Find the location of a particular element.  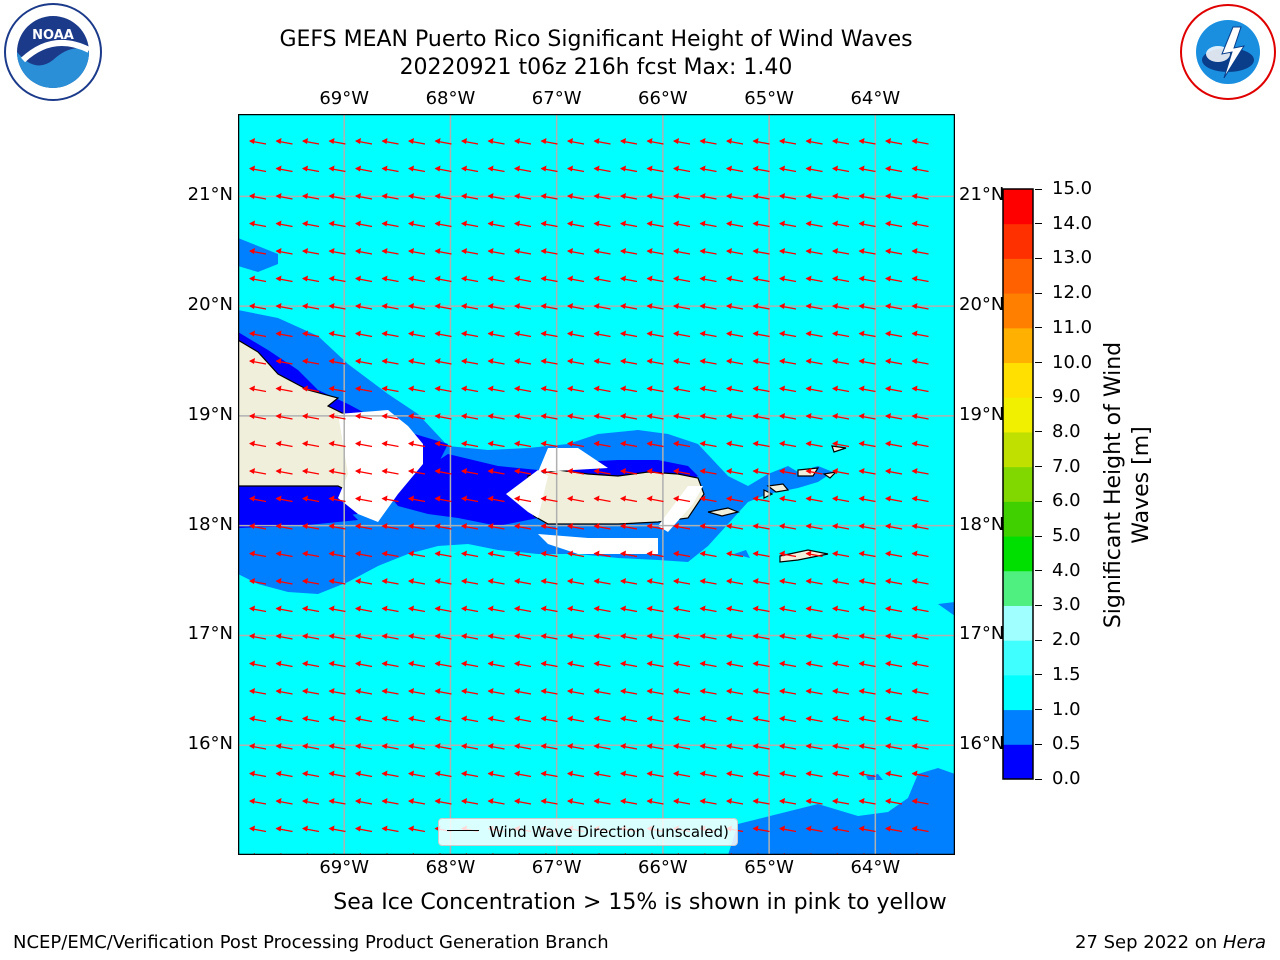

lon-label-top: 69°W is located at coordinates (344, 98).